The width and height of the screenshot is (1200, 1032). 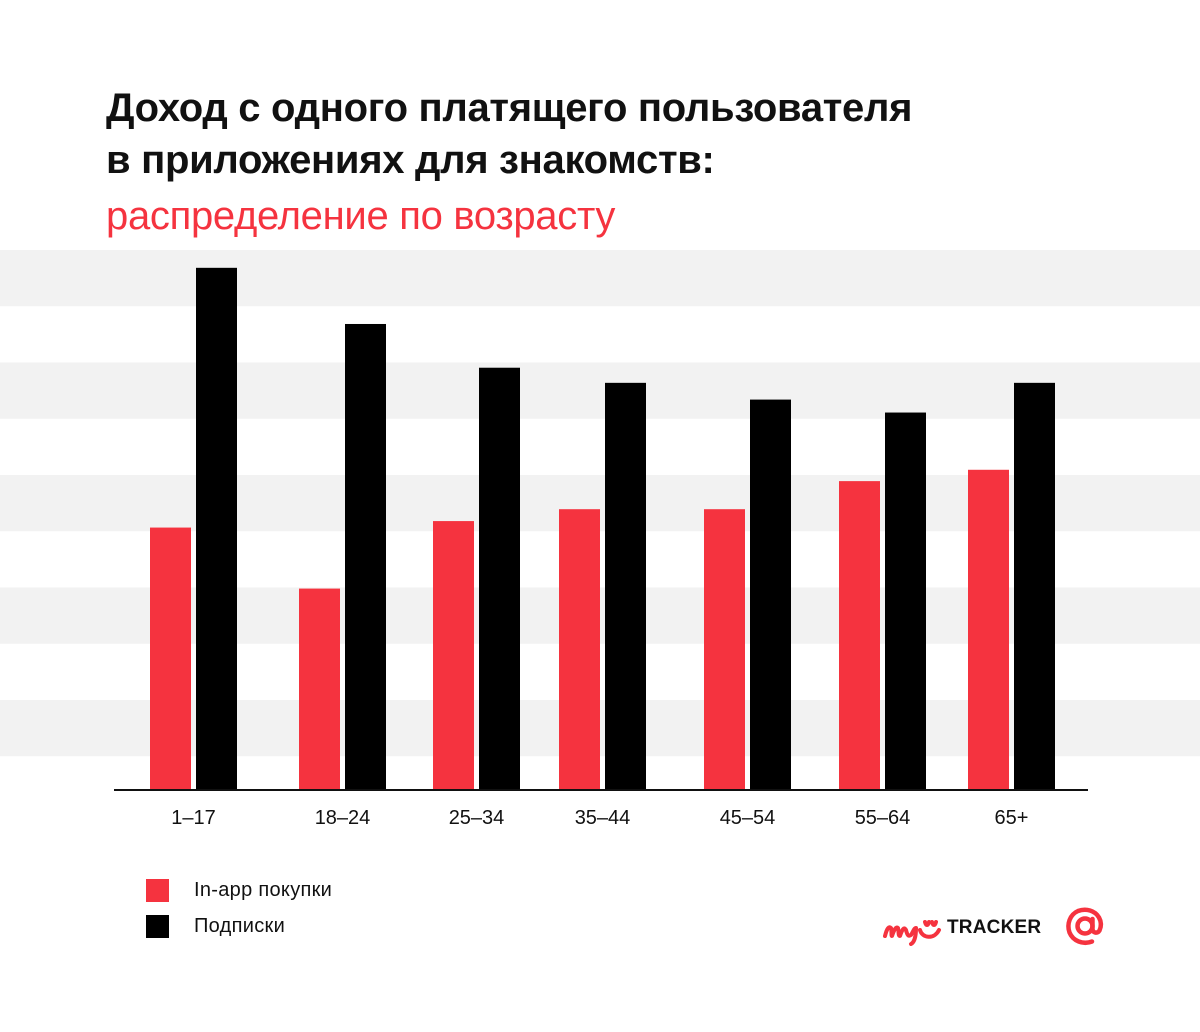 I want to click on mytracker-my-icon, so click(x=912, y=933).